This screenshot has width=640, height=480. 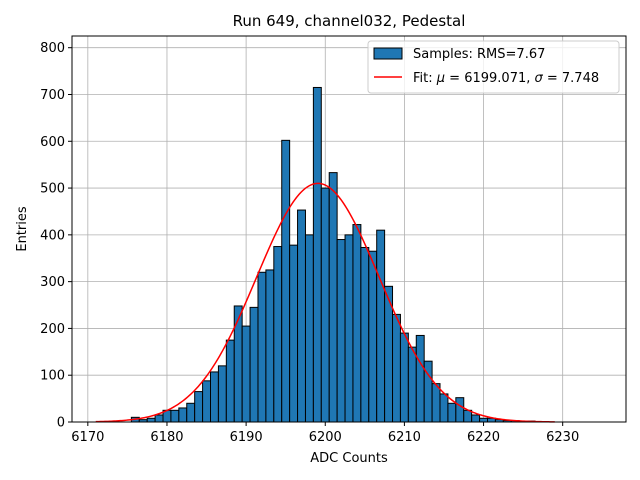 What do you see at coordinates (562, 437) in the screenshot?
I see `x-tick-label: 6230` at bounding box center [562, 437].